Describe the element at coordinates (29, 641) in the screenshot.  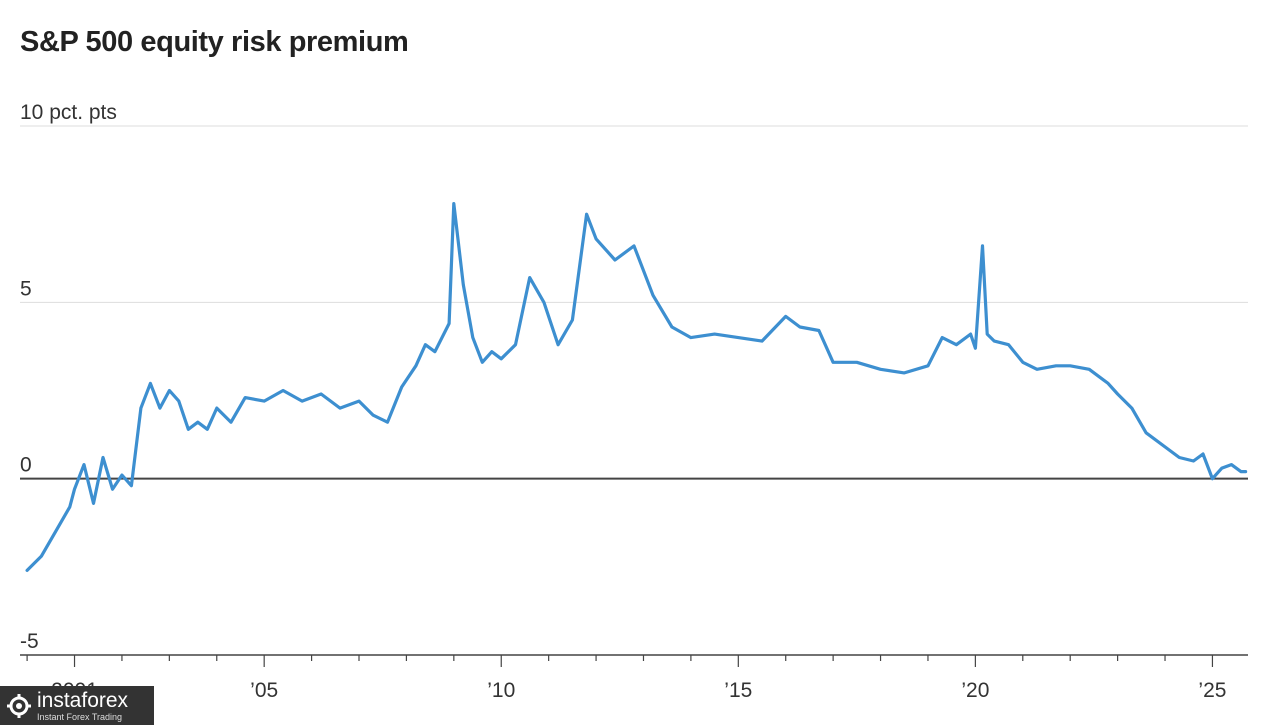
I see `y-tick-label: -5` at that location.